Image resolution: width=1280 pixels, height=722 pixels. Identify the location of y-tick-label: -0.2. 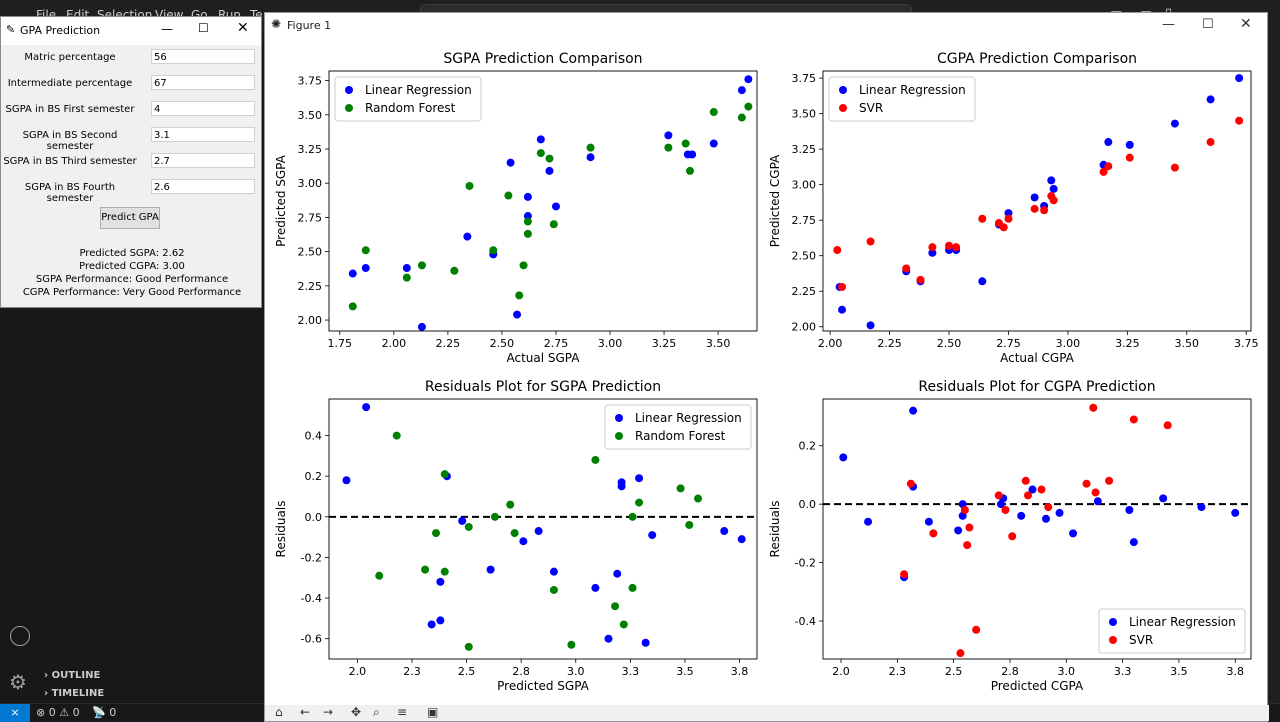
(311, 557).